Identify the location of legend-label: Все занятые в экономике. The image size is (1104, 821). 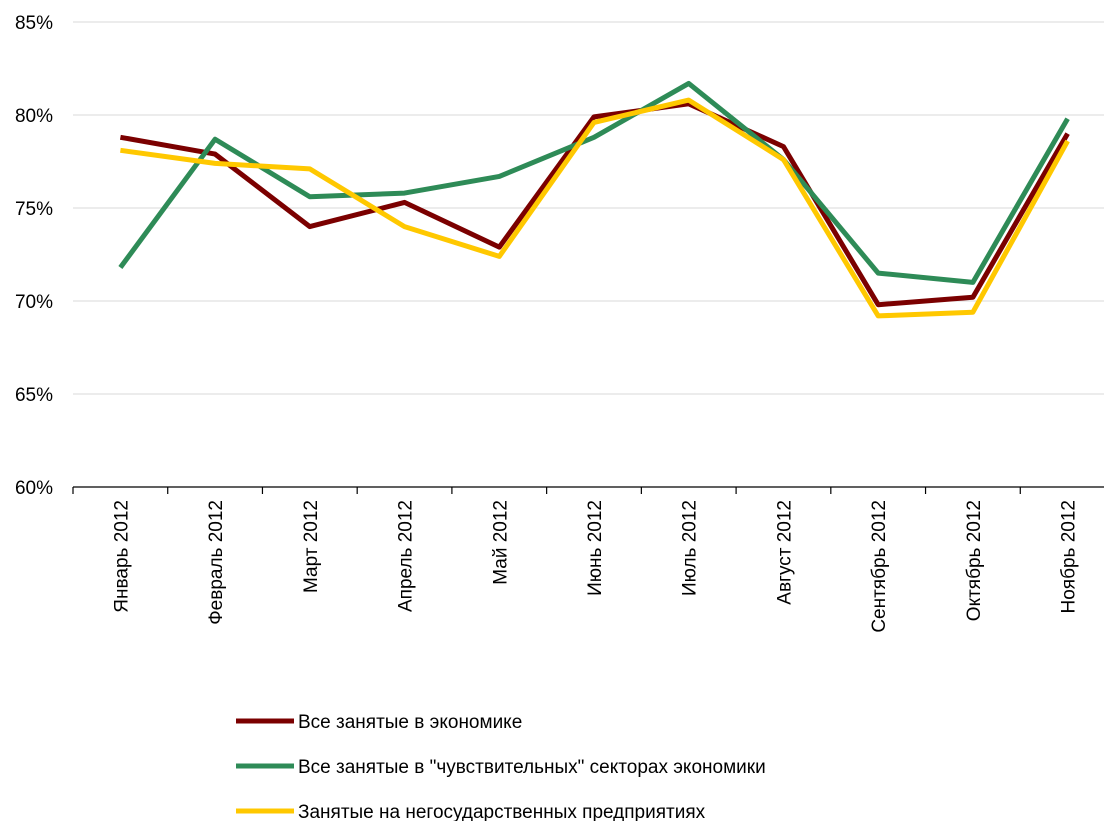
(410, 722).